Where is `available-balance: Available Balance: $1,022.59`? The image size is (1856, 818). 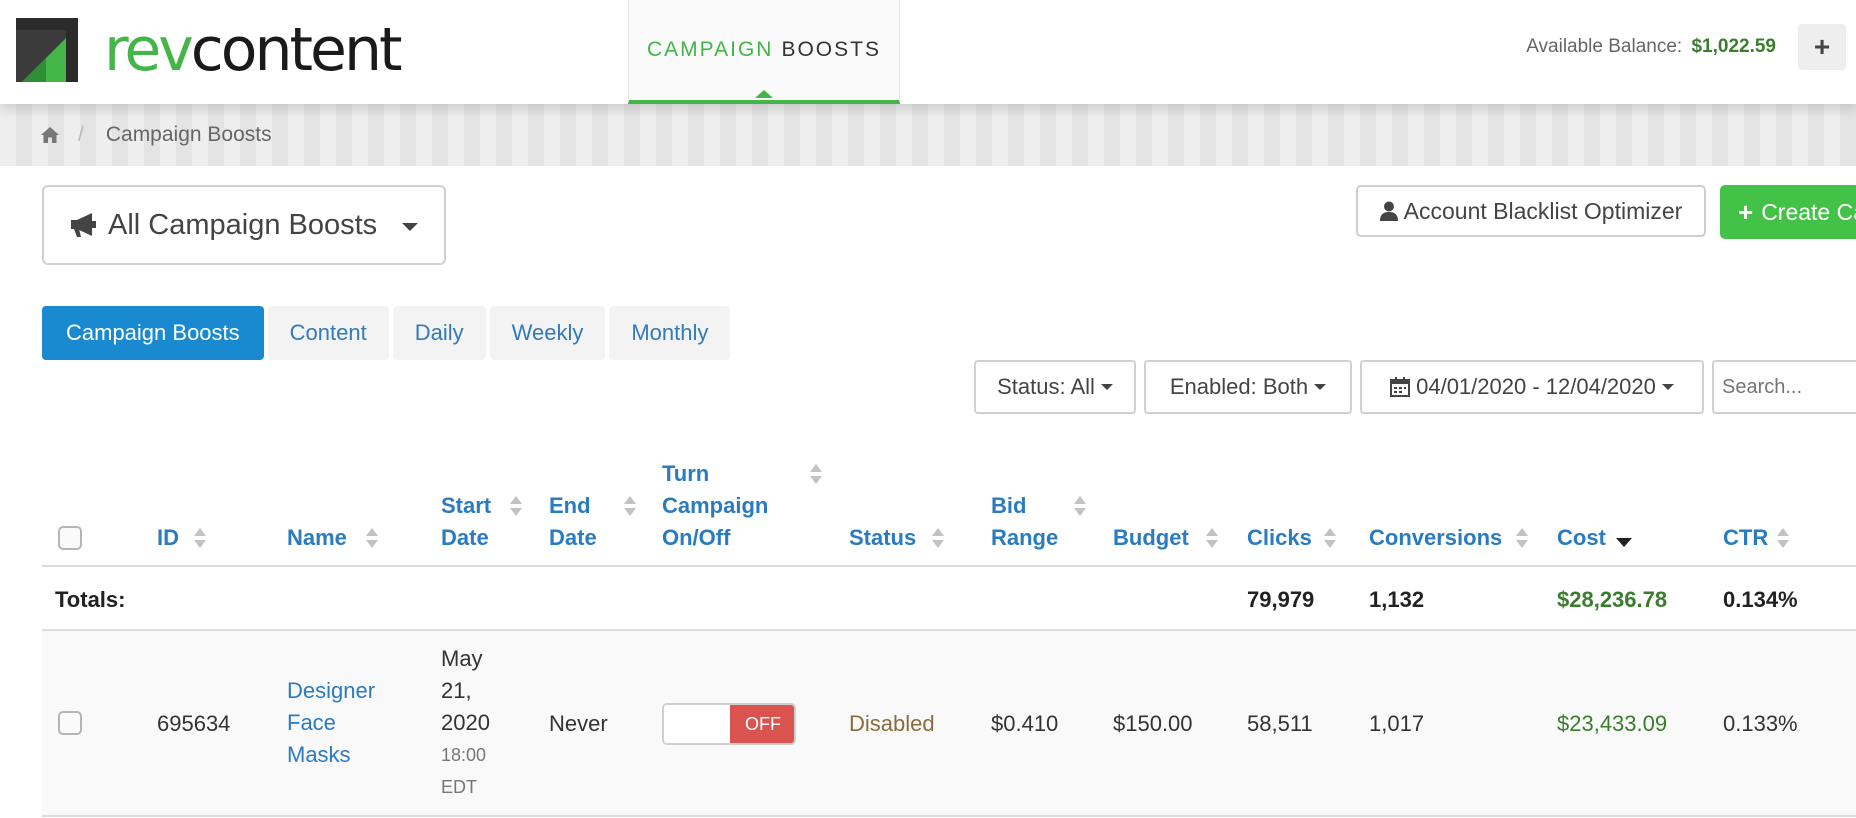
available-balance: Available Balance: $1,022.59 is located at coordinates (1651, 47).